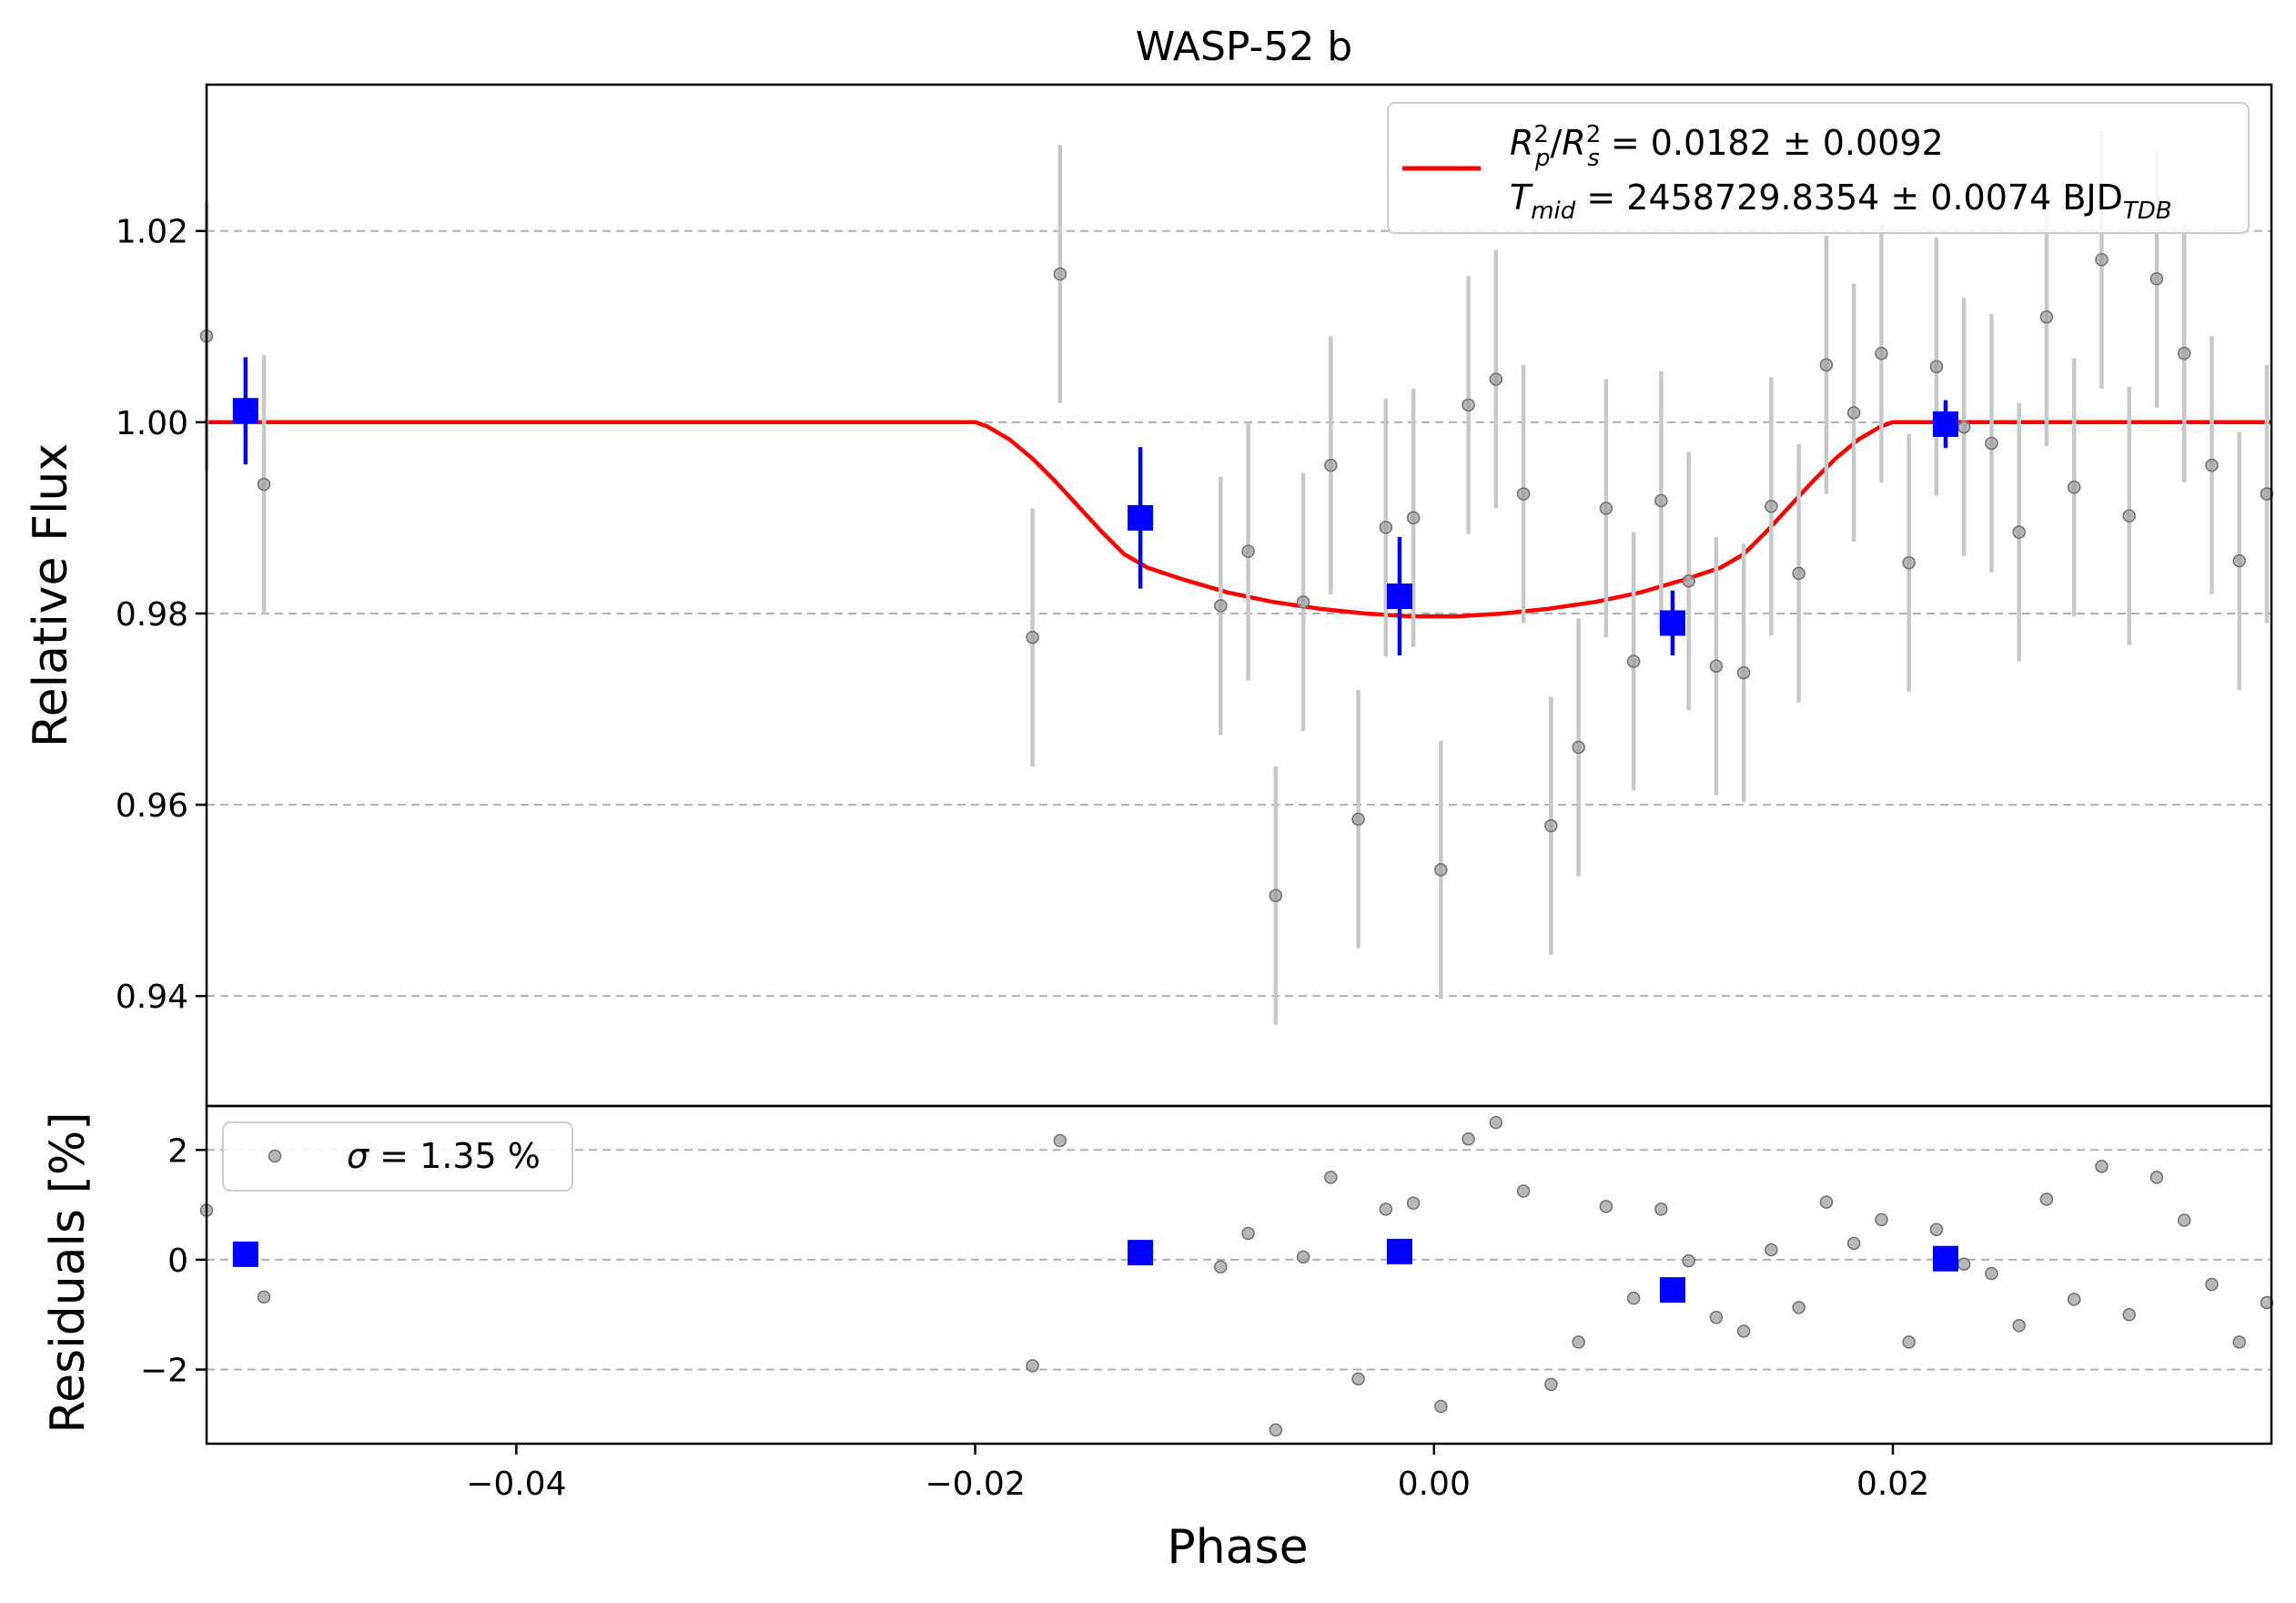 This screenshot has height=1603, width=2296. What do you see at coordinates (1893, 1484) in the screenshot?
I see `phase-x-tick-label: 0.02` at bounding box center [1893, 1484].